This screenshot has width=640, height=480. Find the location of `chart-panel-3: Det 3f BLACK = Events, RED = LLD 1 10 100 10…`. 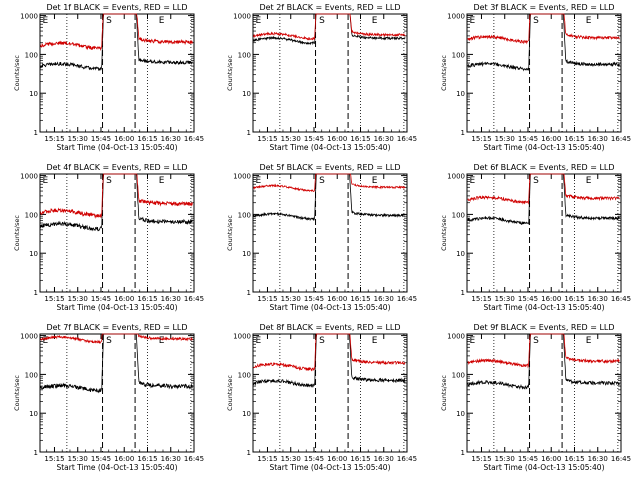

chart-panel-3: Det 3f BLACK = Events, RED = LLD 1 10 100 10… is located at coordinates (535, 77).